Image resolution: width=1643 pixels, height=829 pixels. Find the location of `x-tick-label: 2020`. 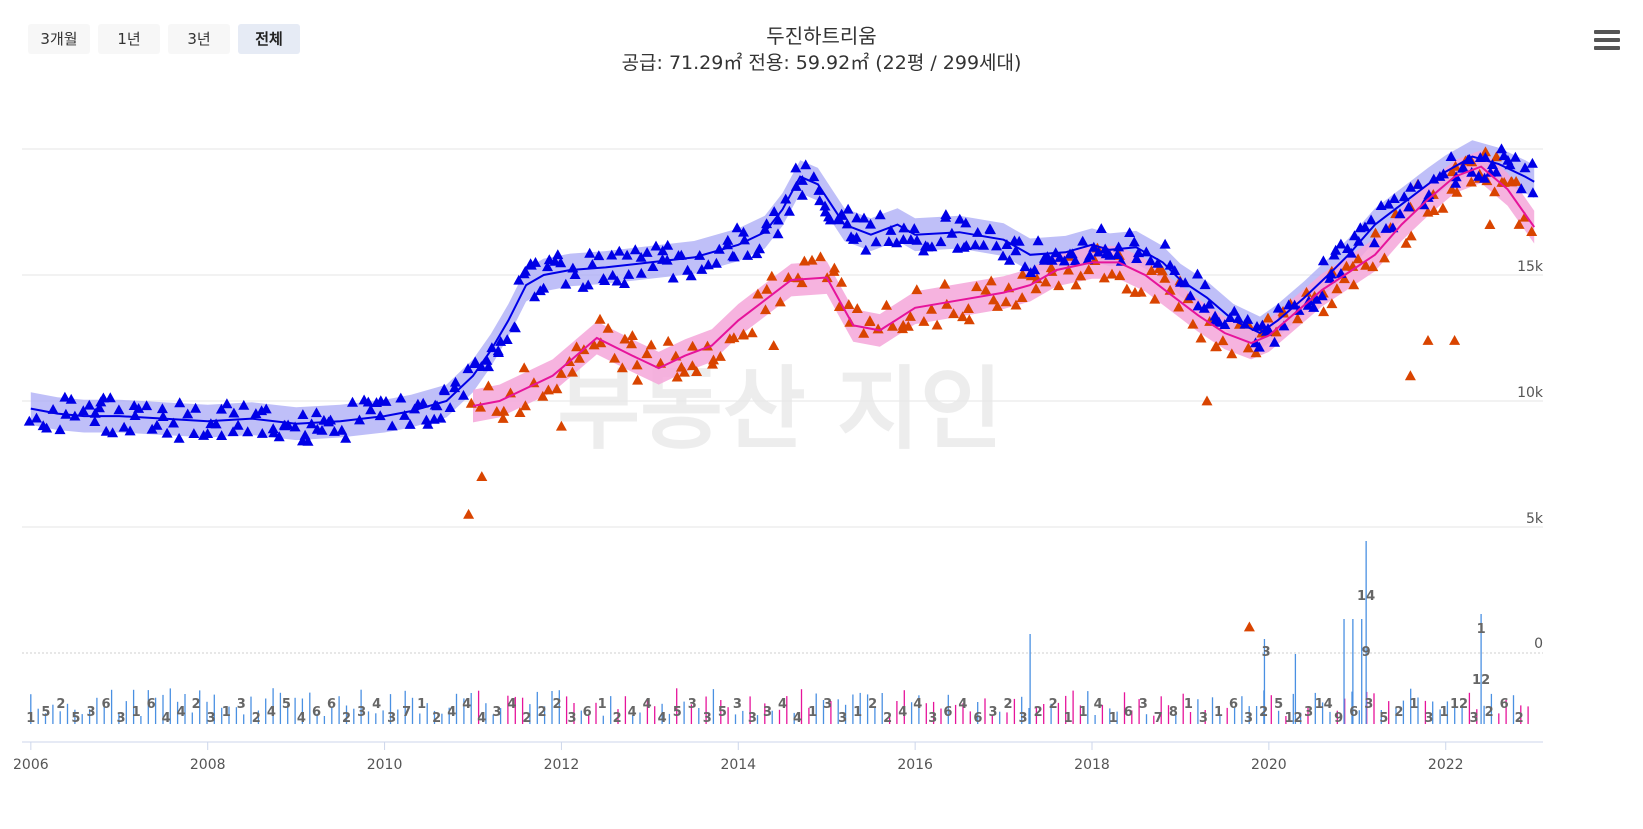

x-tick-label: 2020 is located at coordinates (1269, 765).